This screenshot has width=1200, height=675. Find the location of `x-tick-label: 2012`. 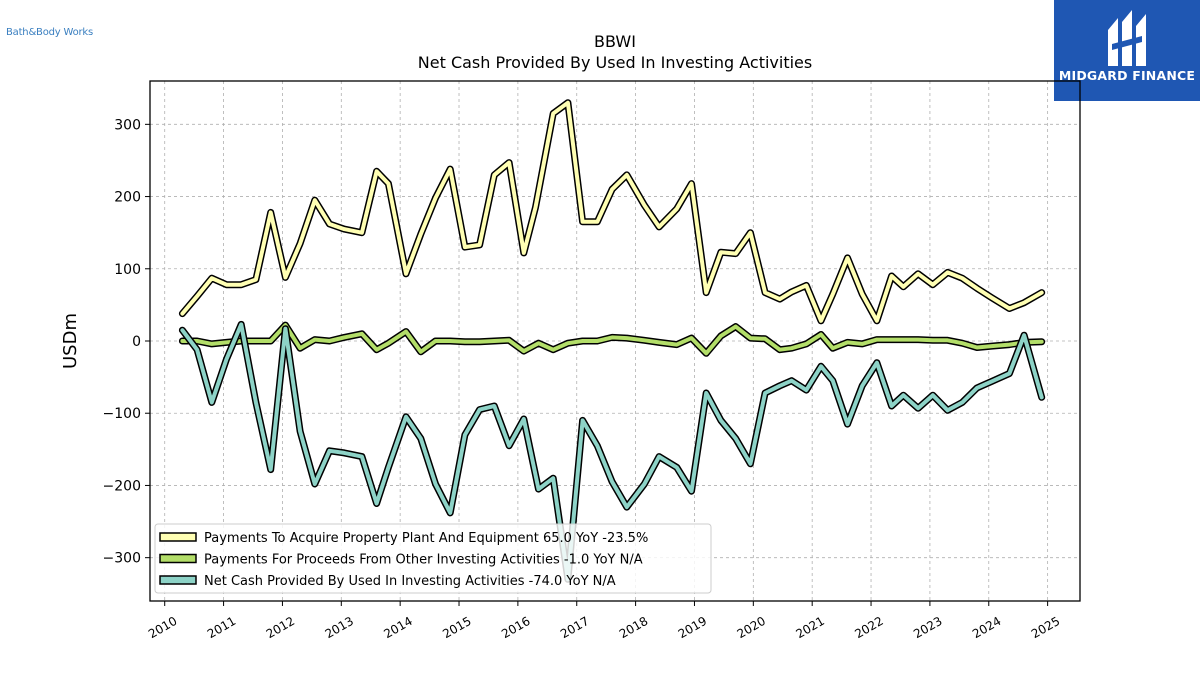

x-tick-label: 2012 is located at coordinates (280, 627).